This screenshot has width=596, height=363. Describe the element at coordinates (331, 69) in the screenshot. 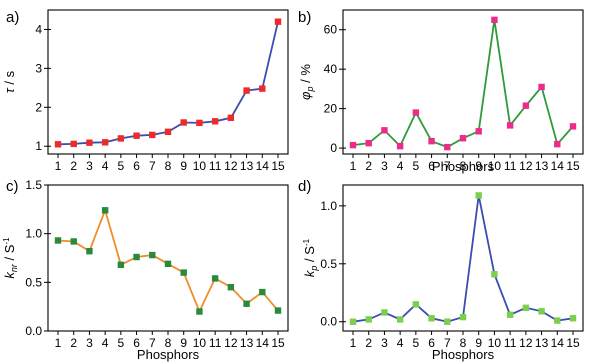

I see `y-tick-label: 40` at that location.